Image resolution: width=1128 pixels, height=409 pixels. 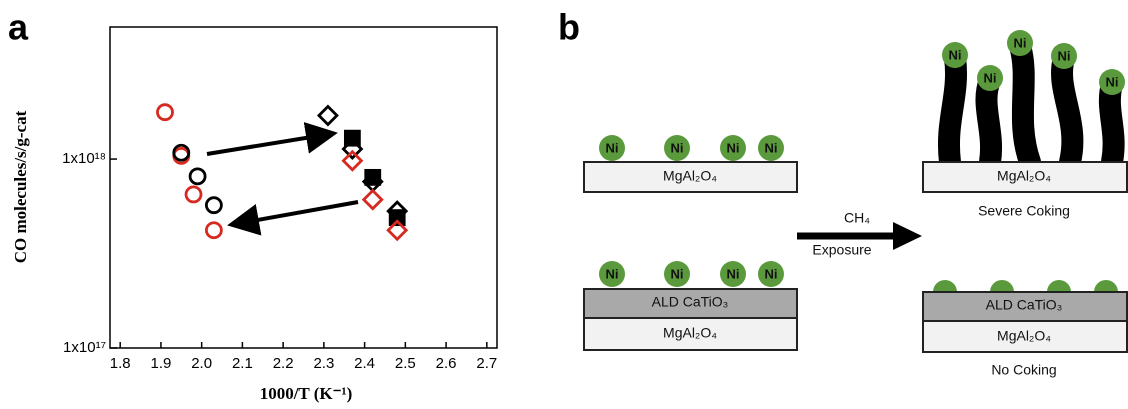 I want to click on x-tick-label: 2.1, so click(x=242, y=363).